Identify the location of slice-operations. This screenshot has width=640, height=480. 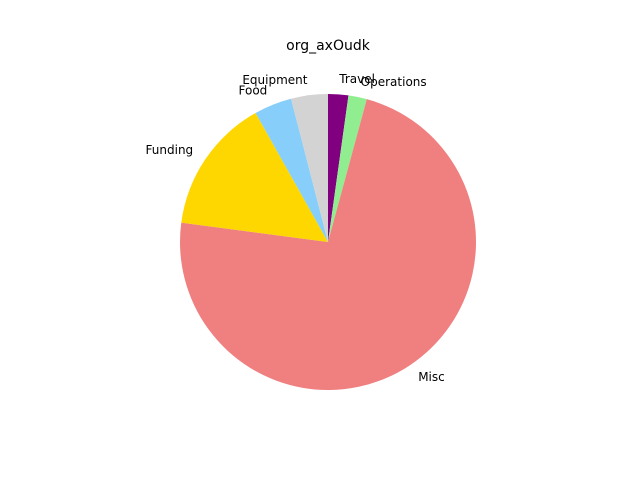
(347, 169).